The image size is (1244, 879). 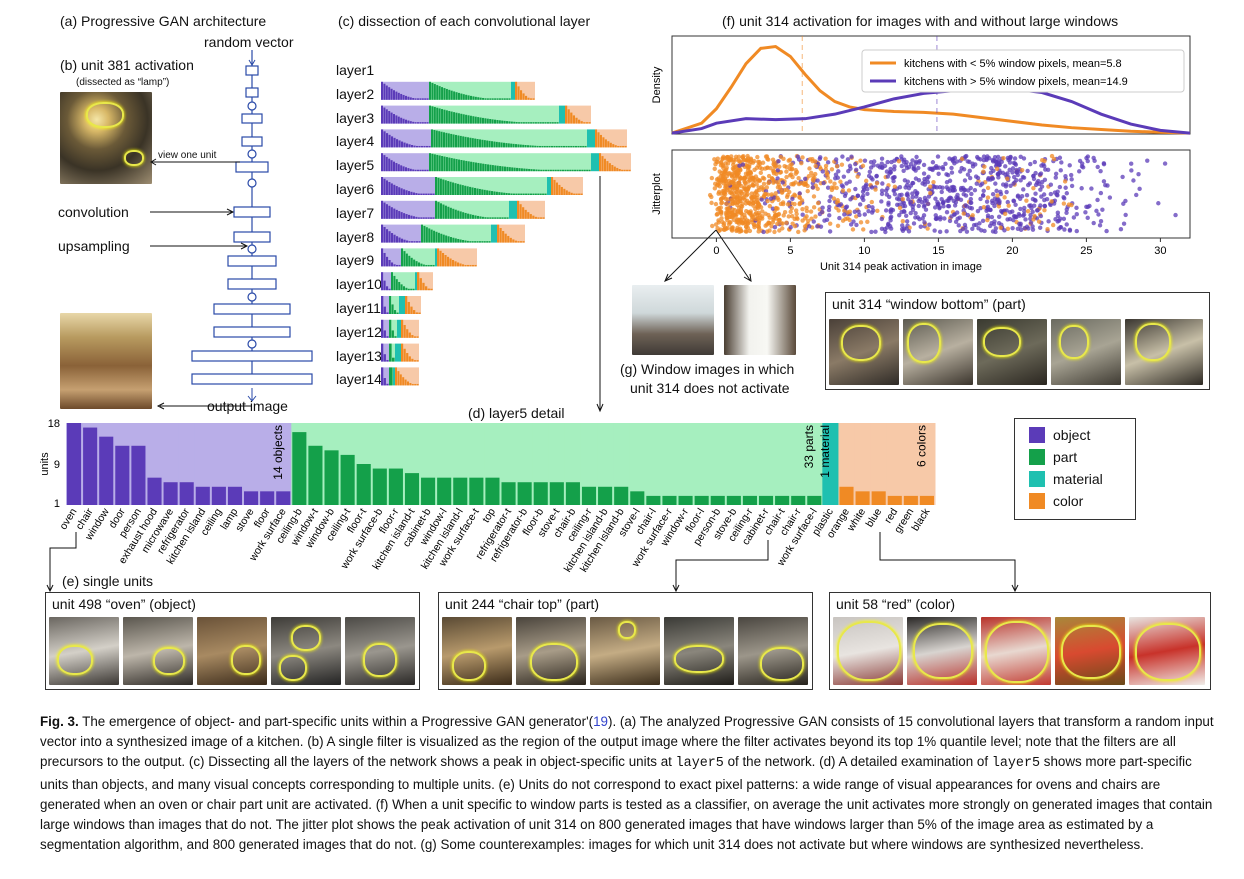 What do you see at coordinates (595, 162) in the screenshot?
I see `layer-5-material-segment` at bounding box center [595, 162].